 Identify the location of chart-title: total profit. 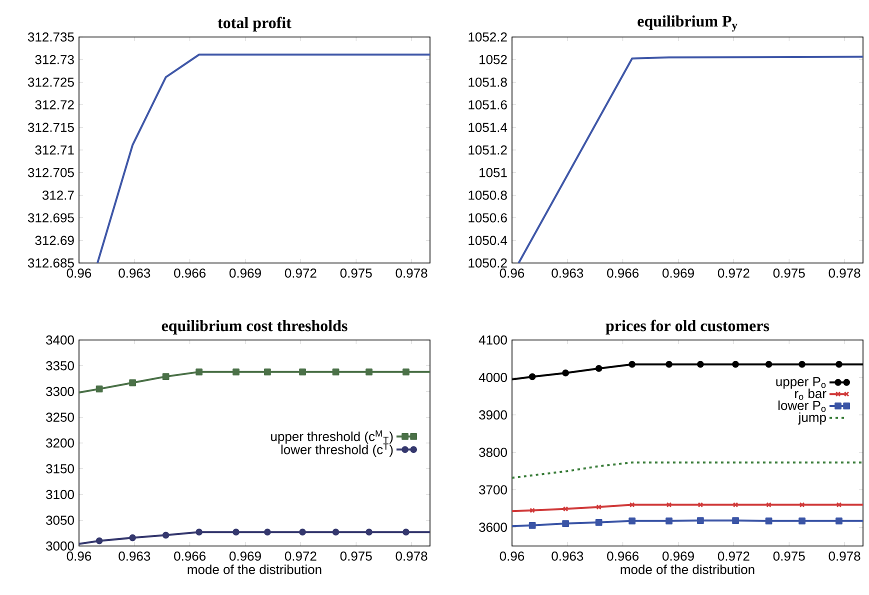
(255, 24).